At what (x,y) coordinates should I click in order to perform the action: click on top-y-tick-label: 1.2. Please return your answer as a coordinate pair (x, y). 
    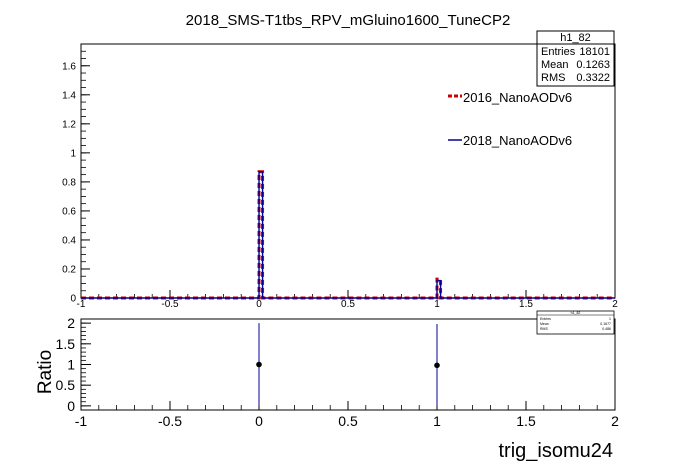
    Looking at the image, I should click on (69, 124).